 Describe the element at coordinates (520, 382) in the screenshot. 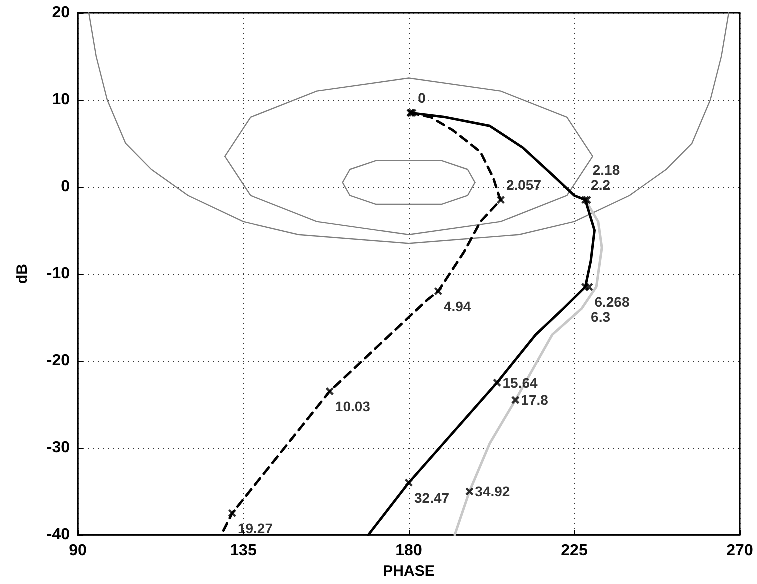

I see `annotation: 15.64` at that location.